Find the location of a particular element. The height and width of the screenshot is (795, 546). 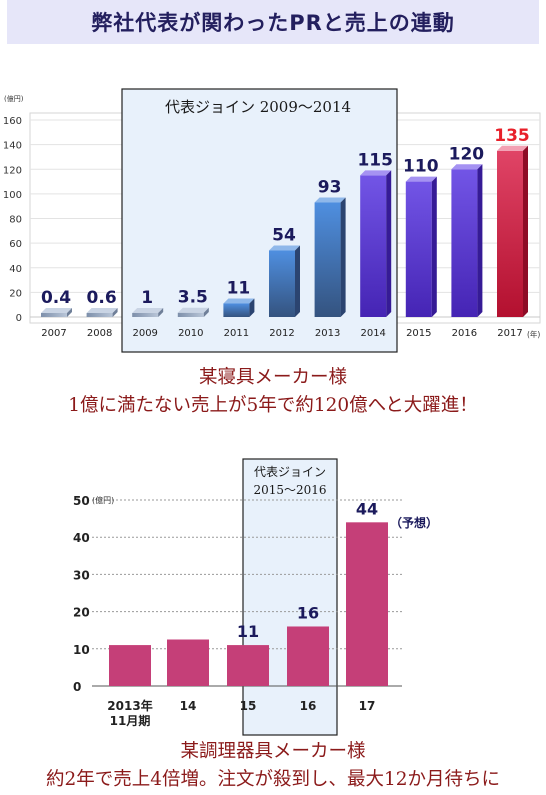

bar-2017 is located at coordinates (512, 231).